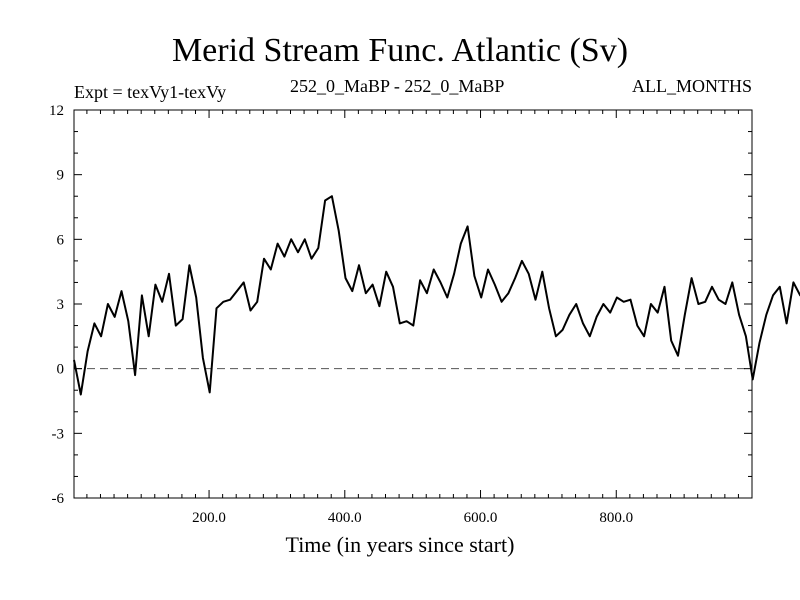  What do you see at coordinates (58, 499) in the screenshot?
I see `y-tick-label: -6` at bounding box center [58, 499].